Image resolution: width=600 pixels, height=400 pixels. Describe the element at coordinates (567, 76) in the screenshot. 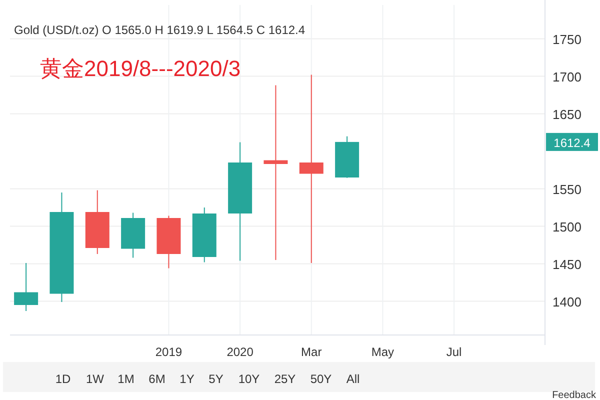

I see `y-tick-label: 1700` at that location.